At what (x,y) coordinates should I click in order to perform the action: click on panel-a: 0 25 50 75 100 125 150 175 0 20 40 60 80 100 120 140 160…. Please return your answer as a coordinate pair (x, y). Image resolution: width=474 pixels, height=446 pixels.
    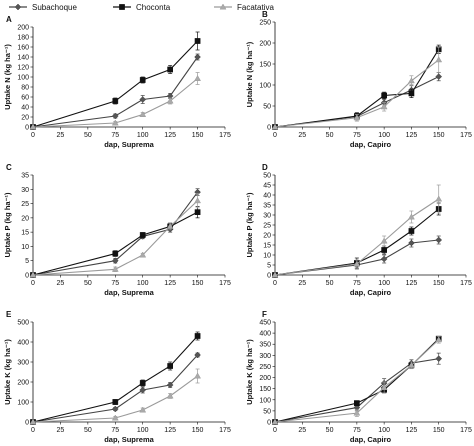
    Looking at the image, I should click on (117, 82).